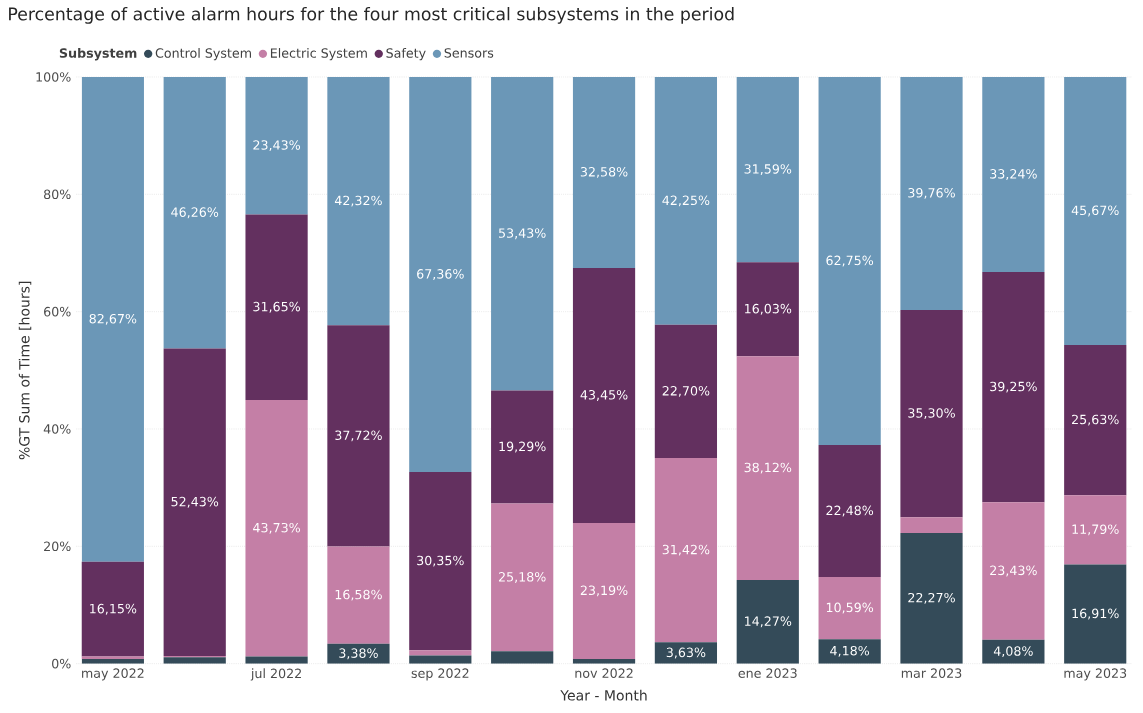 The height and width of the screenshot is (713, 1143). Describe the element at coordinates (604, 673) in the screenshot. I see `x-tick-label: nov 2022` at that location.